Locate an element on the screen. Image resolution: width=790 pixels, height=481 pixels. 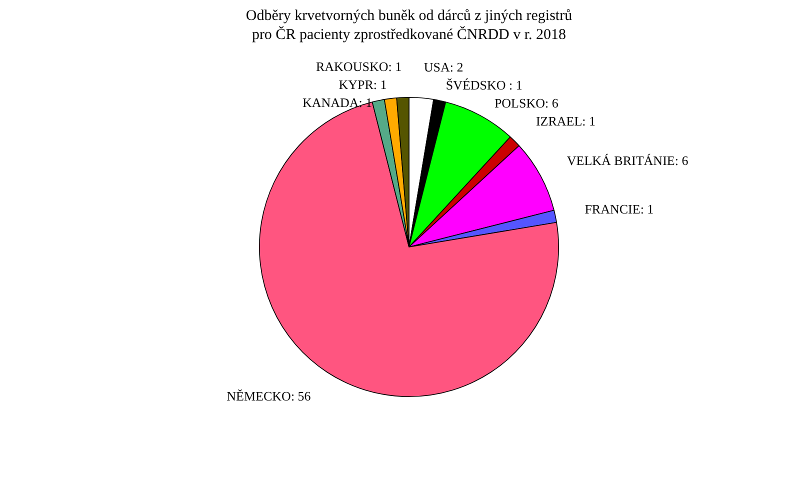
slice-label: NĚMECKO: 56 is located at coordinates (269, 396).